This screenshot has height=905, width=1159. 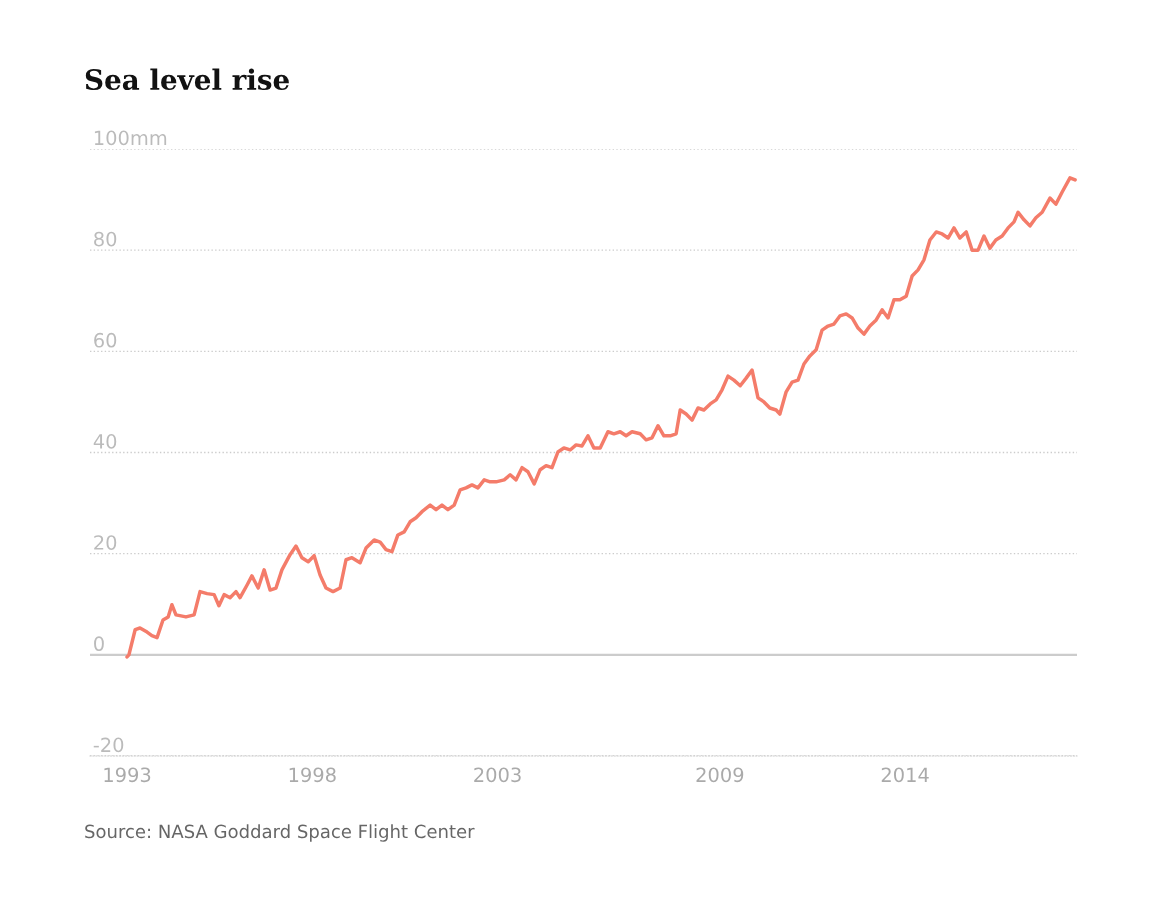 What do you see at coordinates (99, 644) in the screenshot?
I see `y-tick-label: 0` at bounding box center [99, 644].